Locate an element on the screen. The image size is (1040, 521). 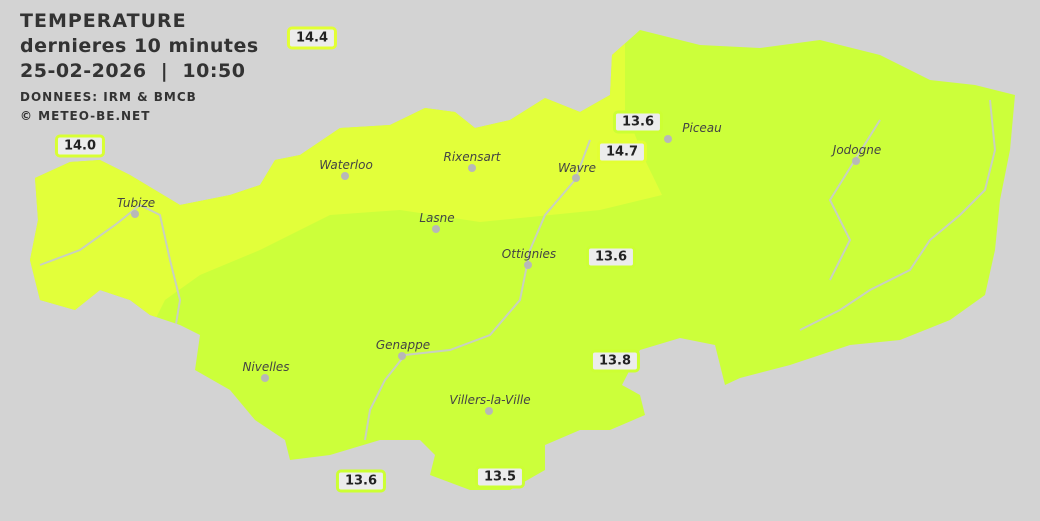
city-dot-rixensart is located at coordinates (472, 168).